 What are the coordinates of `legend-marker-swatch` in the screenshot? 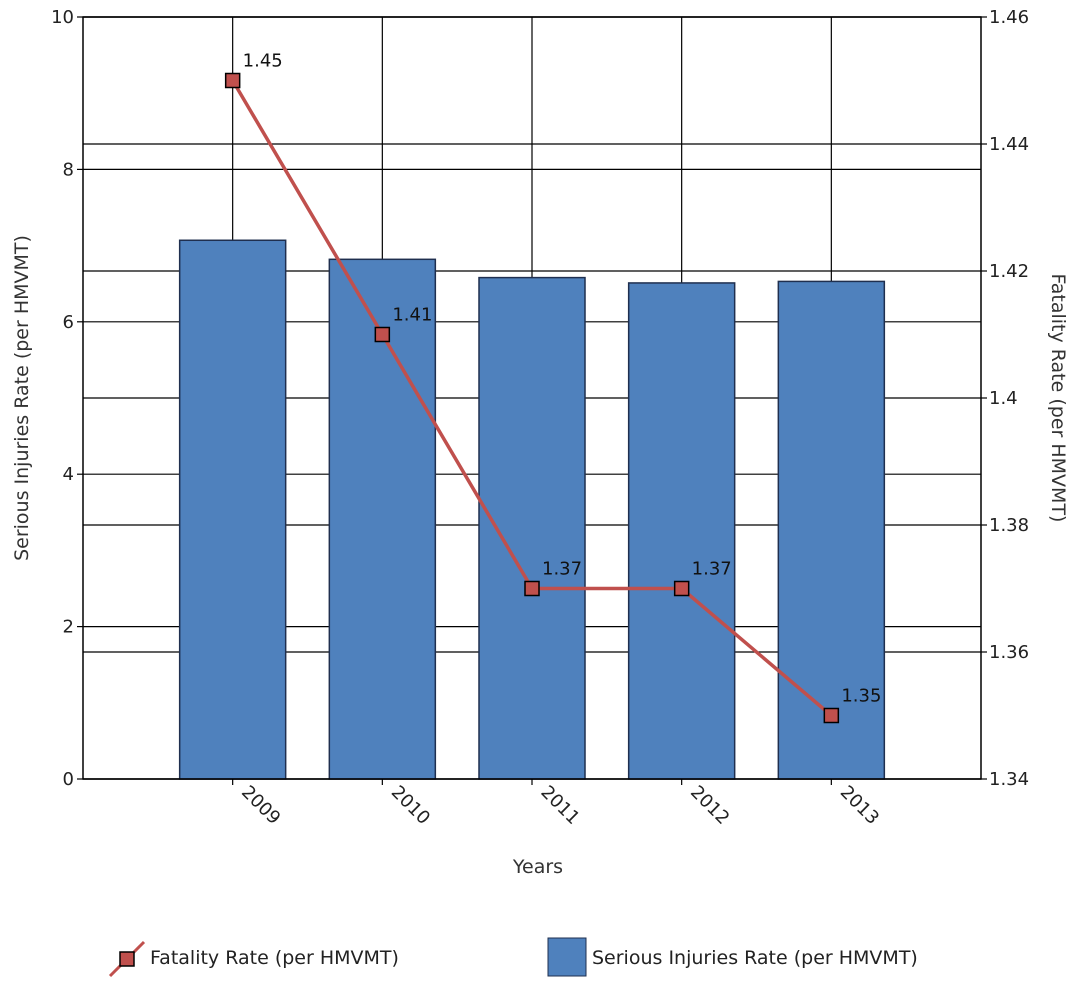 It's located at (127, 959).